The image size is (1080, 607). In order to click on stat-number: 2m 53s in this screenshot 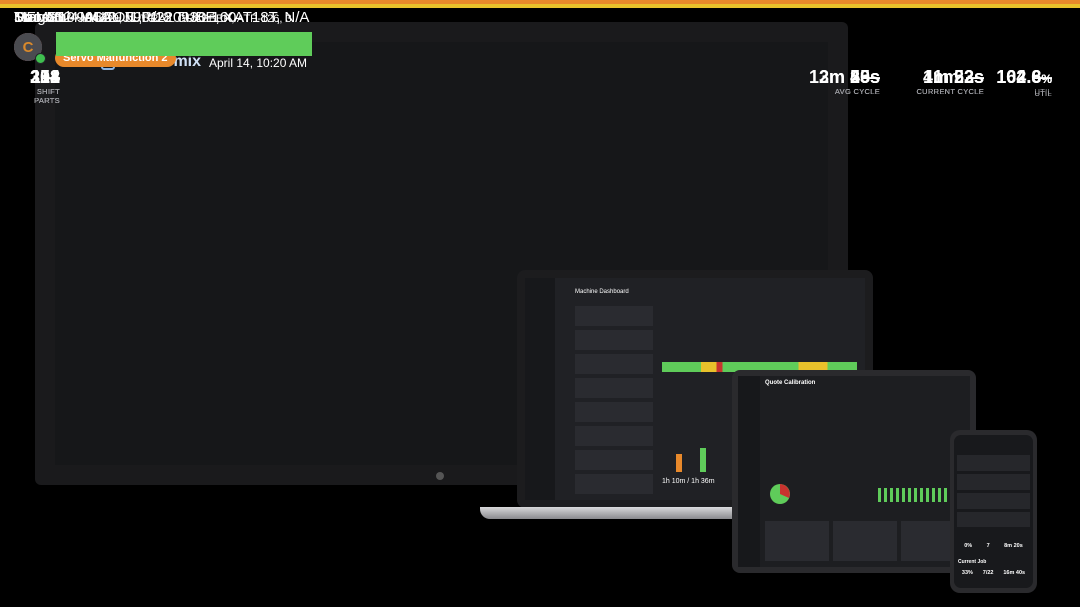, I will do `click(849, 77)`.